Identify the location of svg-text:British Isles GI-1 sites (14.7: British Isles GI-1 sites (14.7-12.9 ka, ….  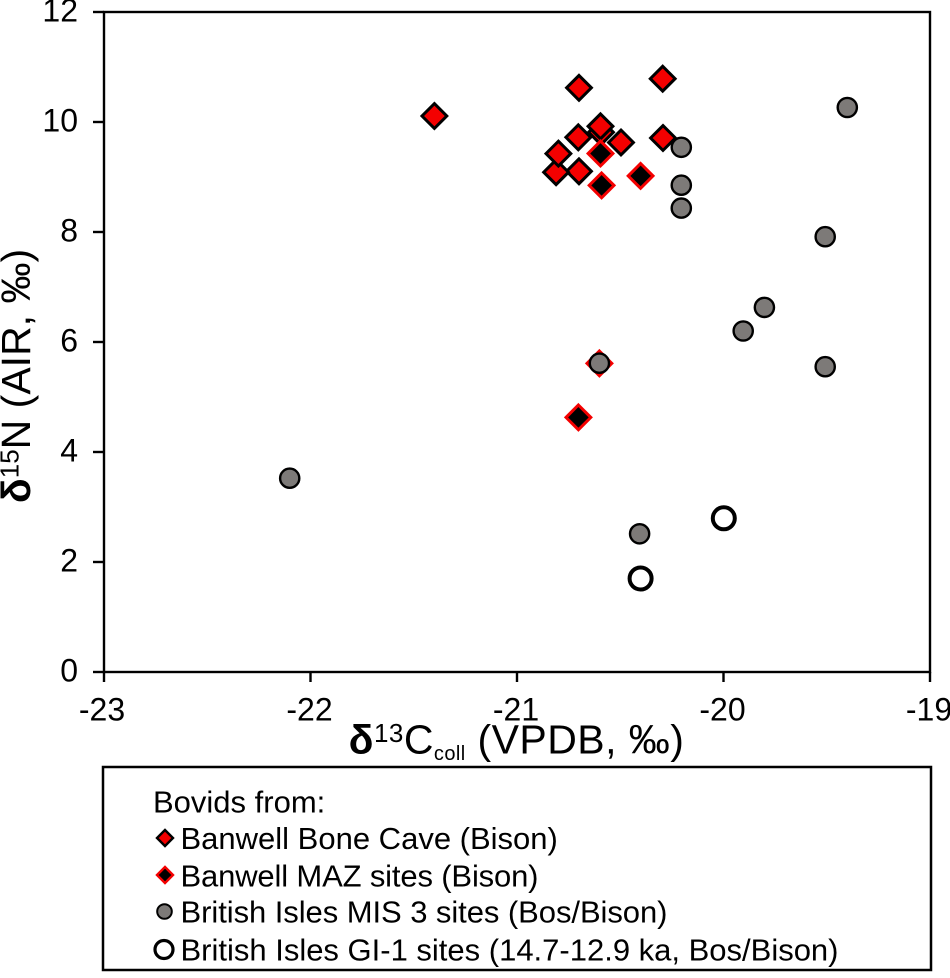
(510, 950).